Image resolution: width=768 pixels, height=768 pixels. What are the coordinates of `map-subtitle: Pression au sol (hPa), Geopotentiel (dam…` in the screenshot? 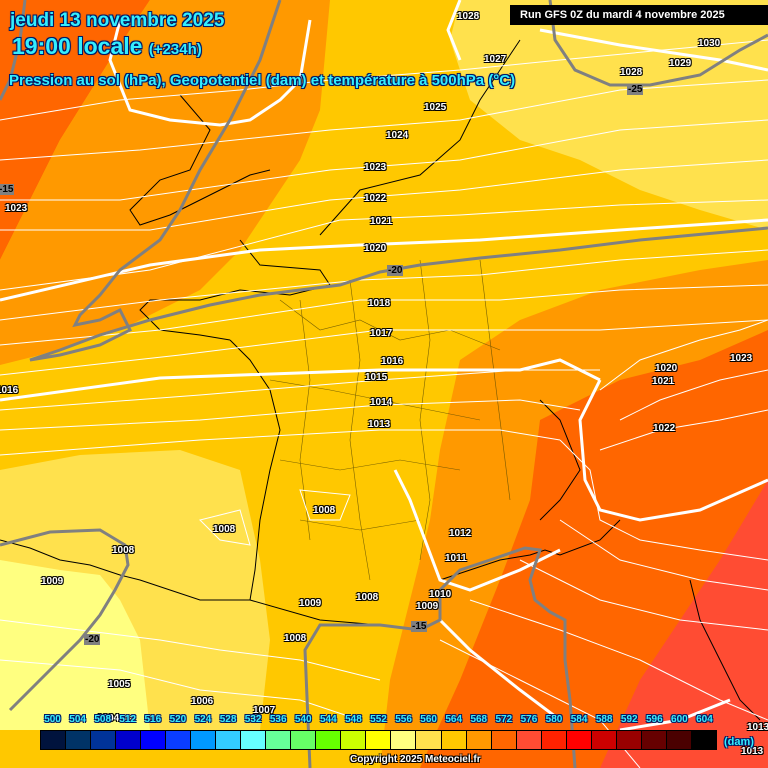 It's located at (262, 80).